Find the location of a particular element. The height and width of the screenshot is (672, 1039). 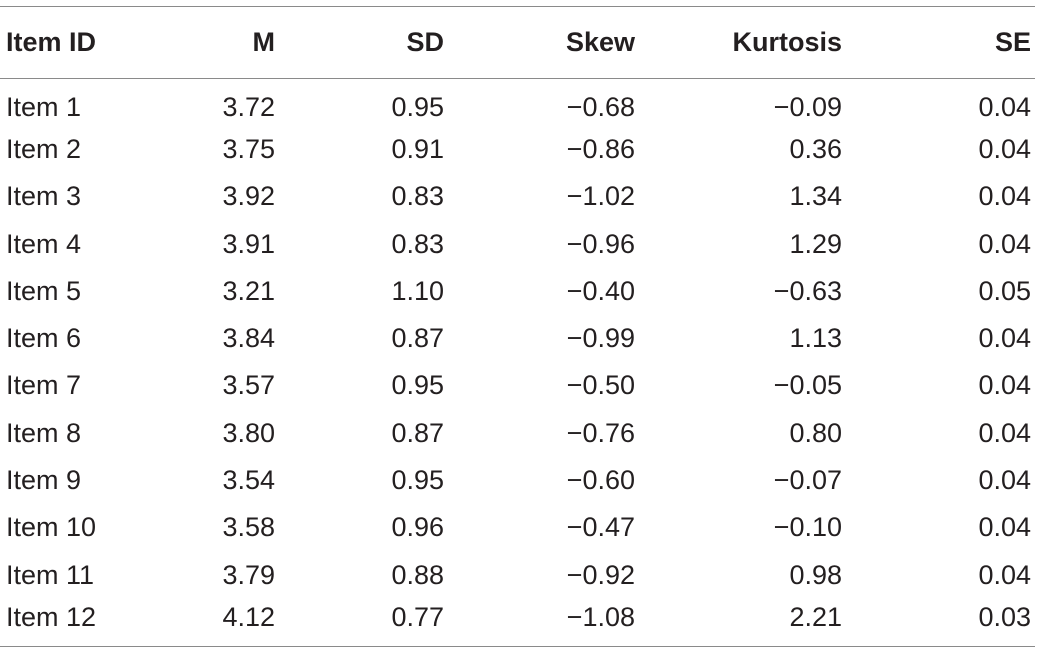

cell-skew: −0.76 is located at coordinates (600, 432).